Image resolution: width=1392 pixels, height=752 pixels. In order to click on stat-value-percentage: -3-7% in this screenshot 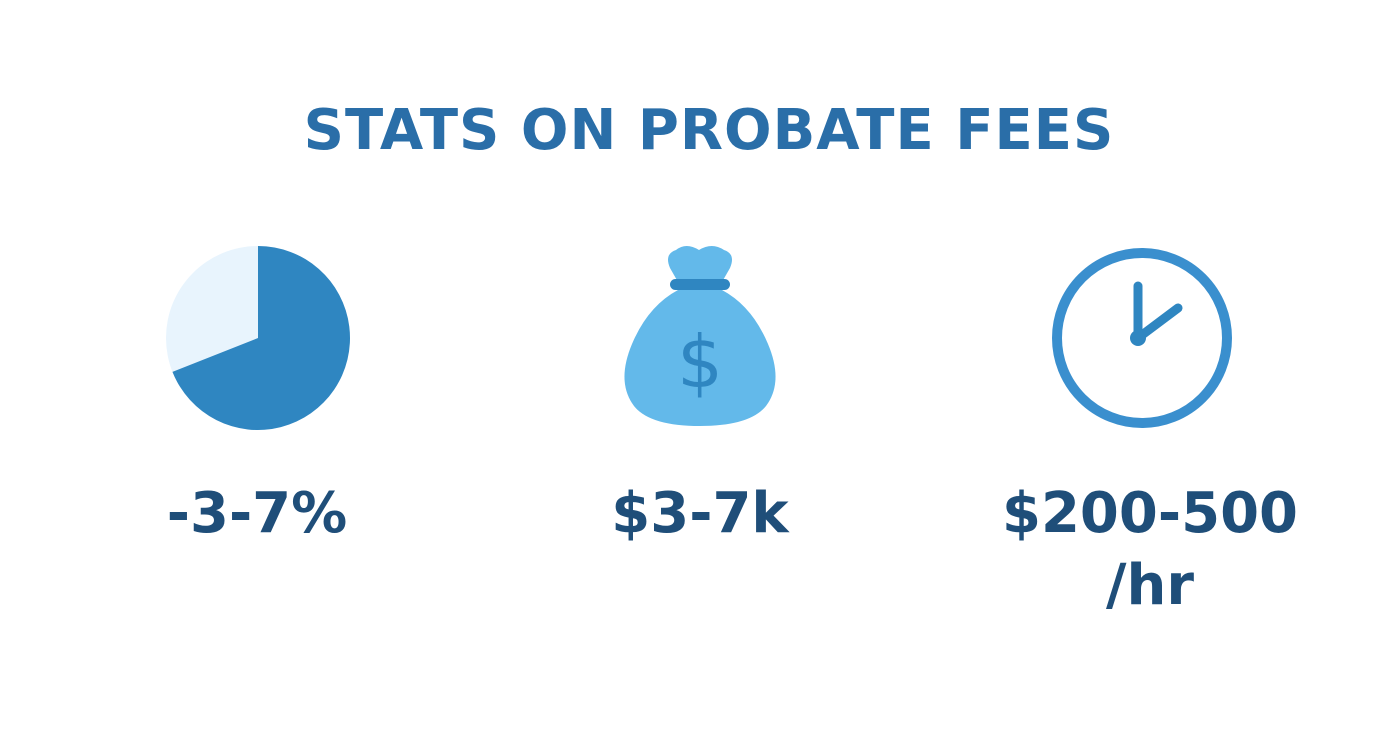, I will do `click(257, 514)`.